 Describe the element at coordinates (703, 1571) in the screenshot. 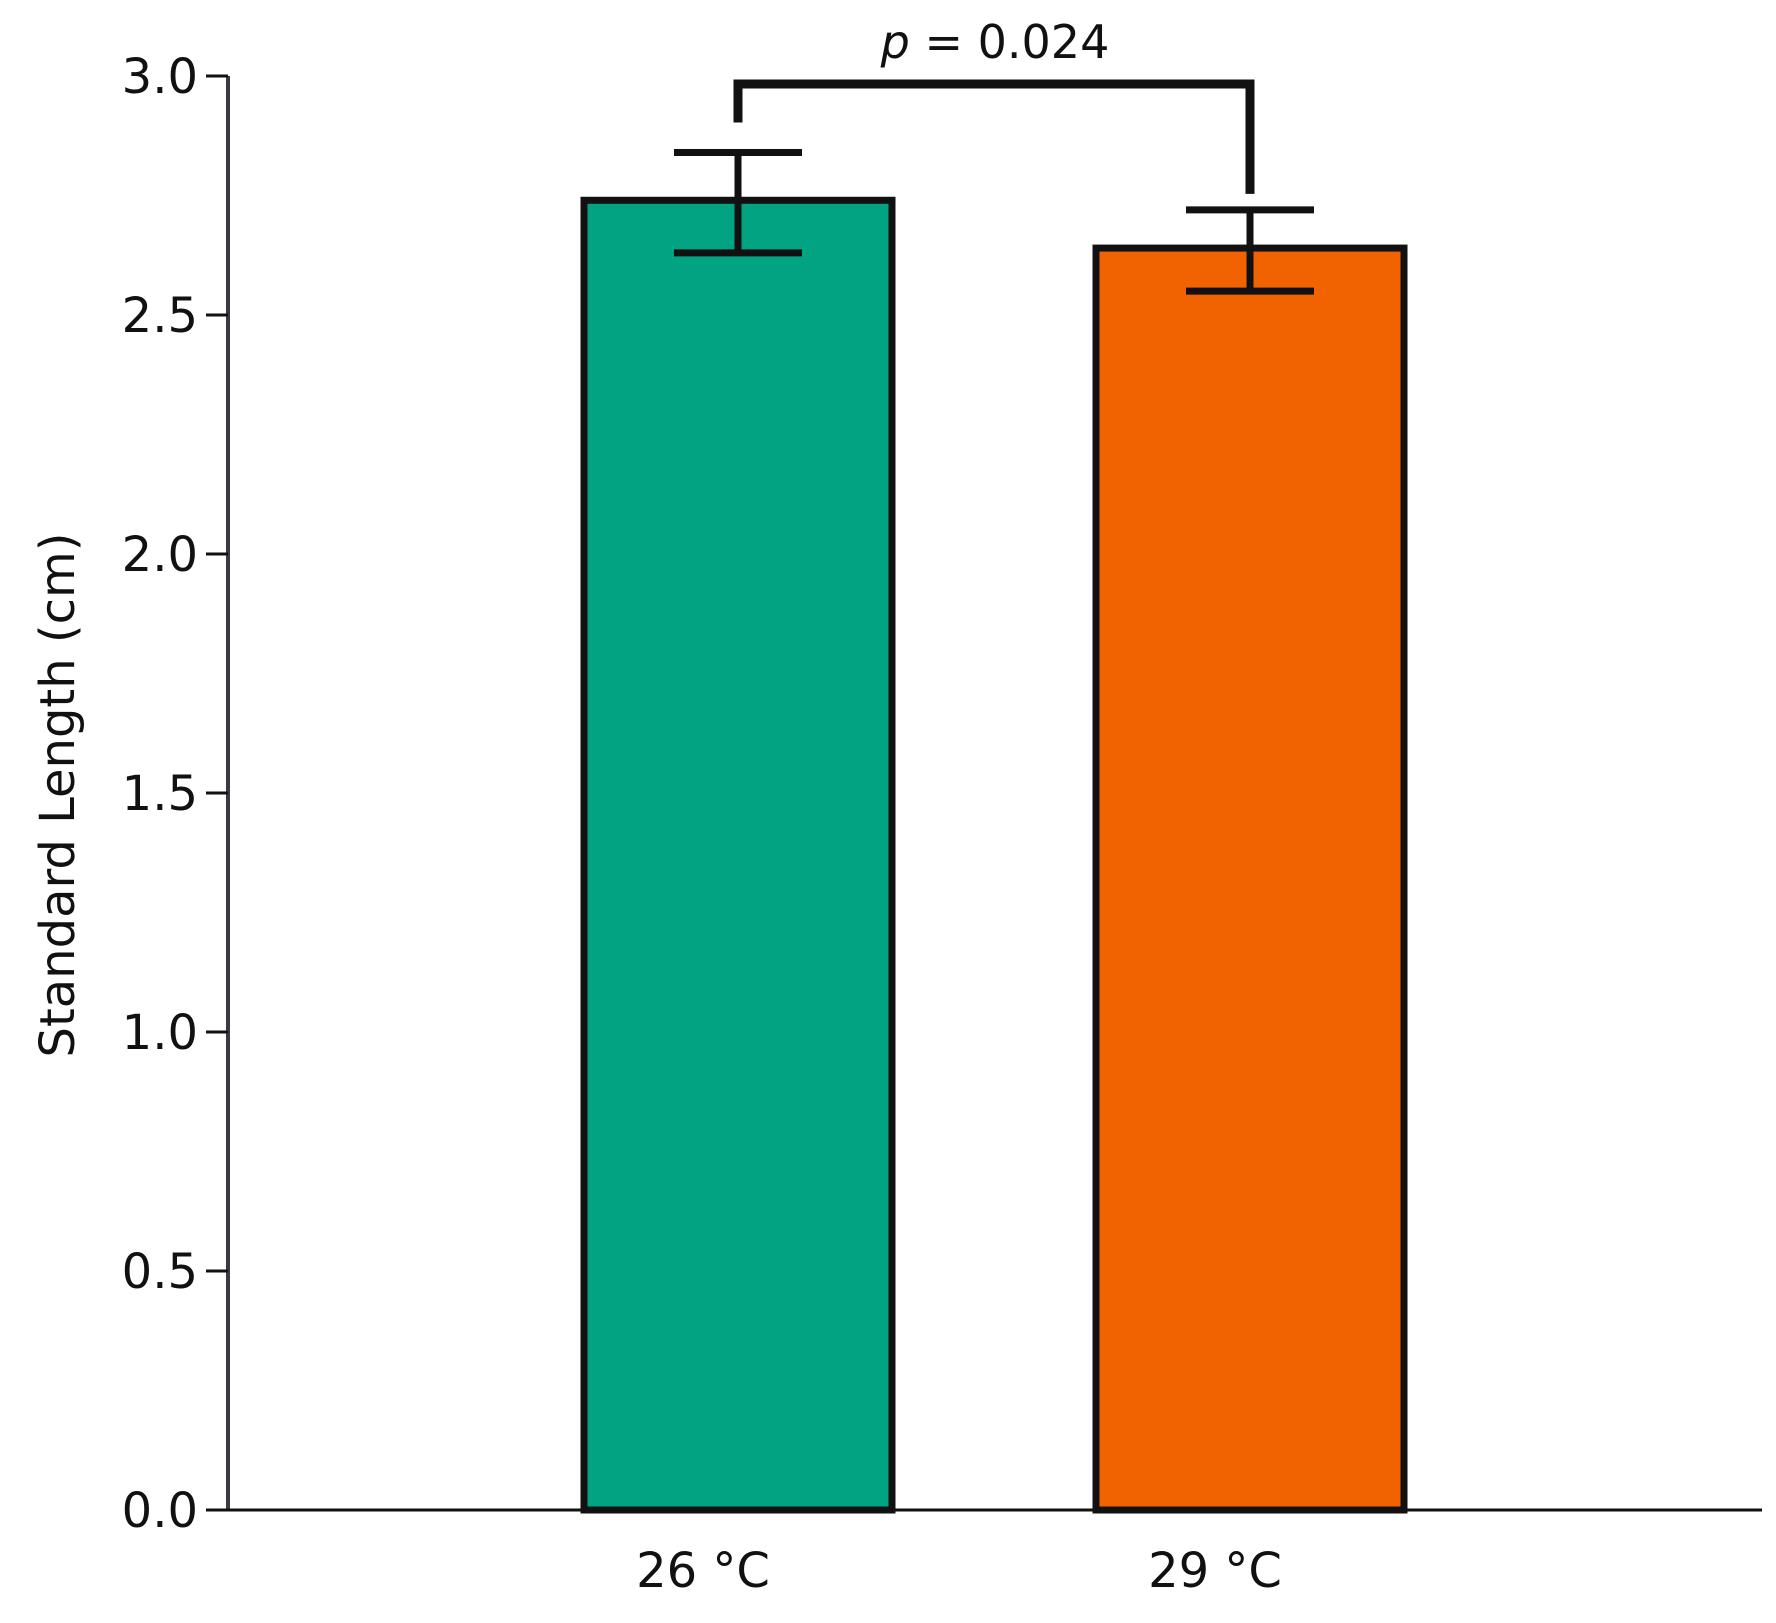

I see `x-tick-label: 26 °C` at that location.